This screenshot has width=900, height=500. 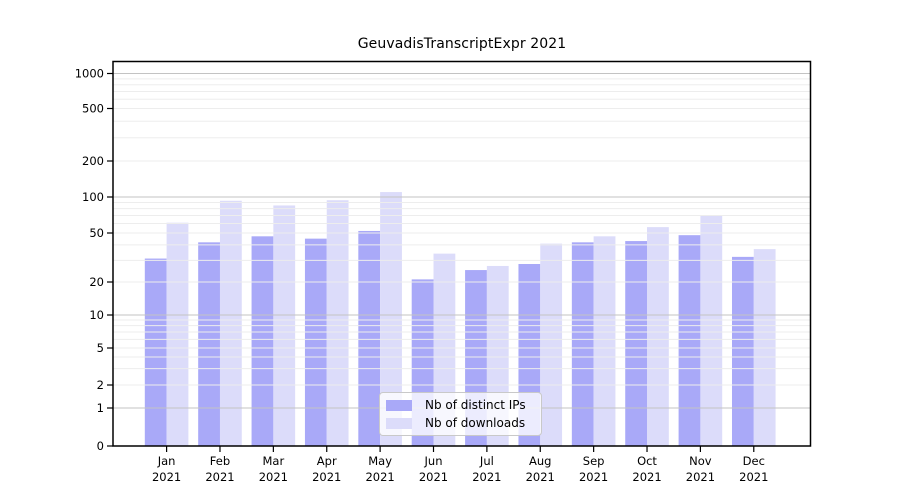 I want to click on bar-distinct-ips-mar, so click(x=262, y=341).